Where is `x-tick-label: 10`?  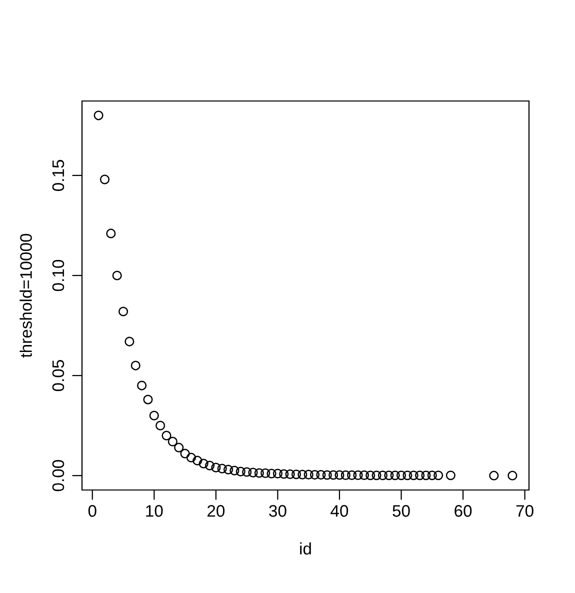 x-tick-label: 10 is located at coordinates (154, 511).